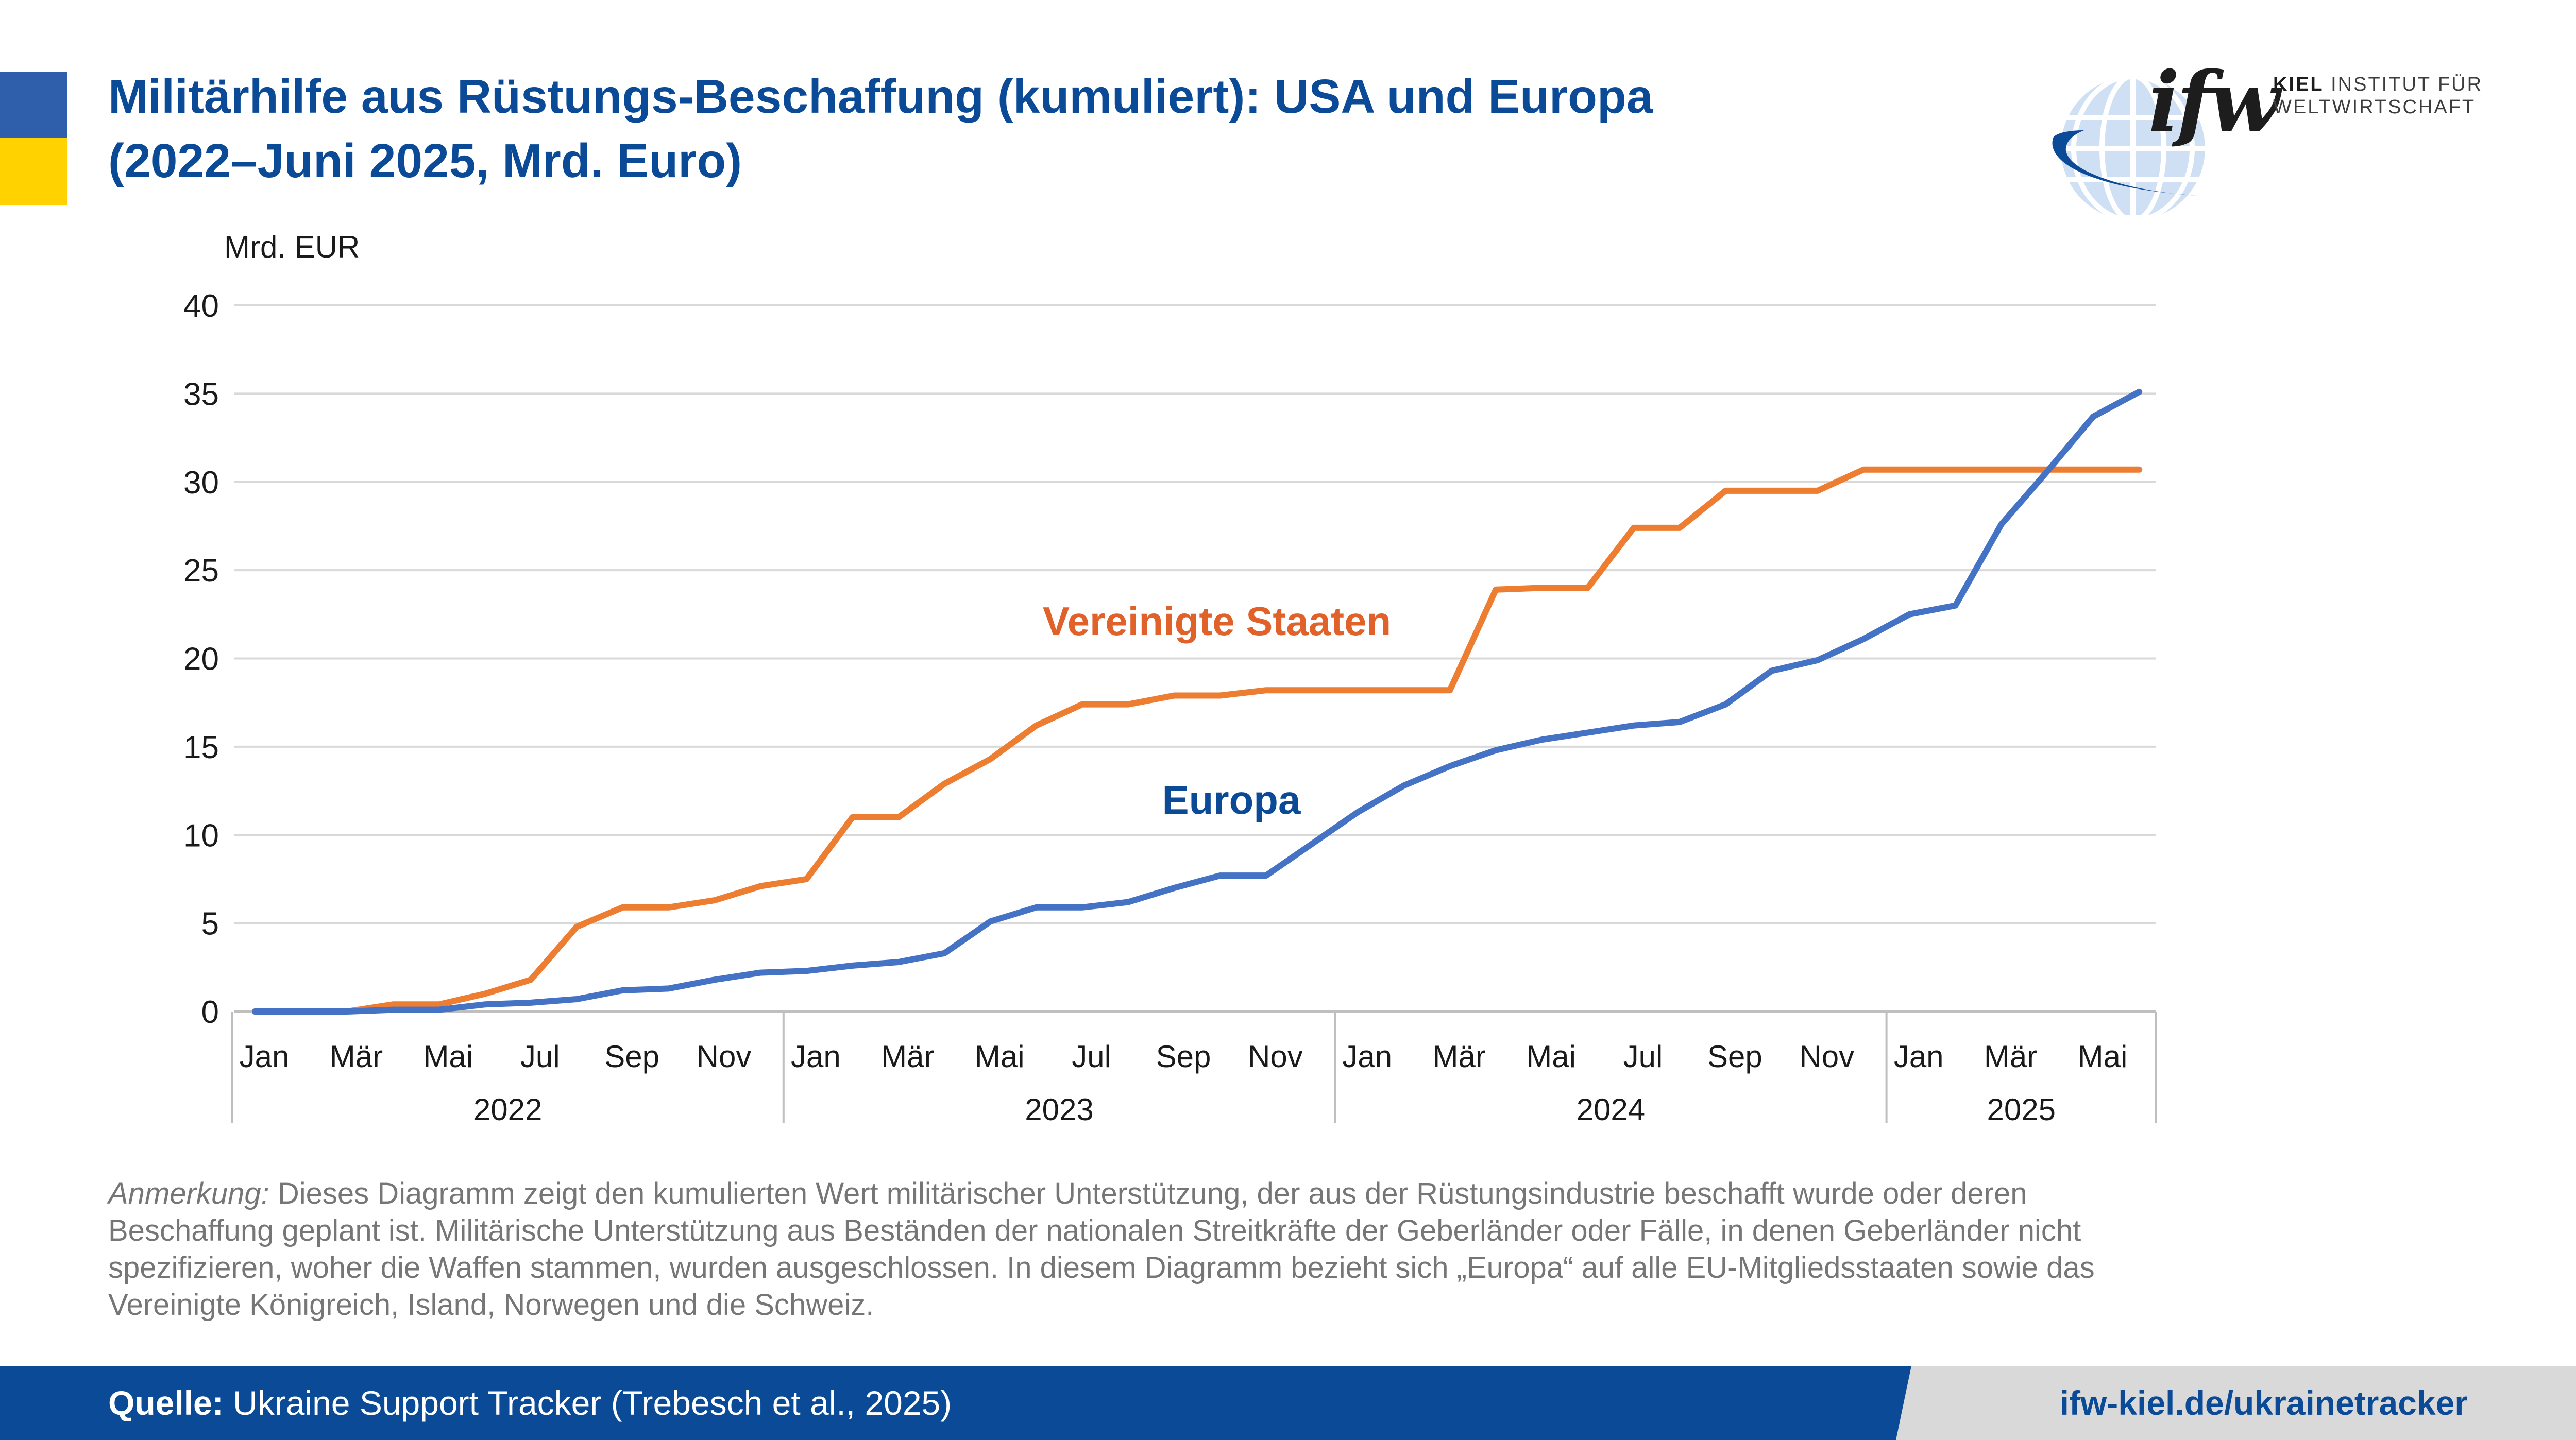  I want to click on note-label: Anmerkung:, so click(188, 1193).